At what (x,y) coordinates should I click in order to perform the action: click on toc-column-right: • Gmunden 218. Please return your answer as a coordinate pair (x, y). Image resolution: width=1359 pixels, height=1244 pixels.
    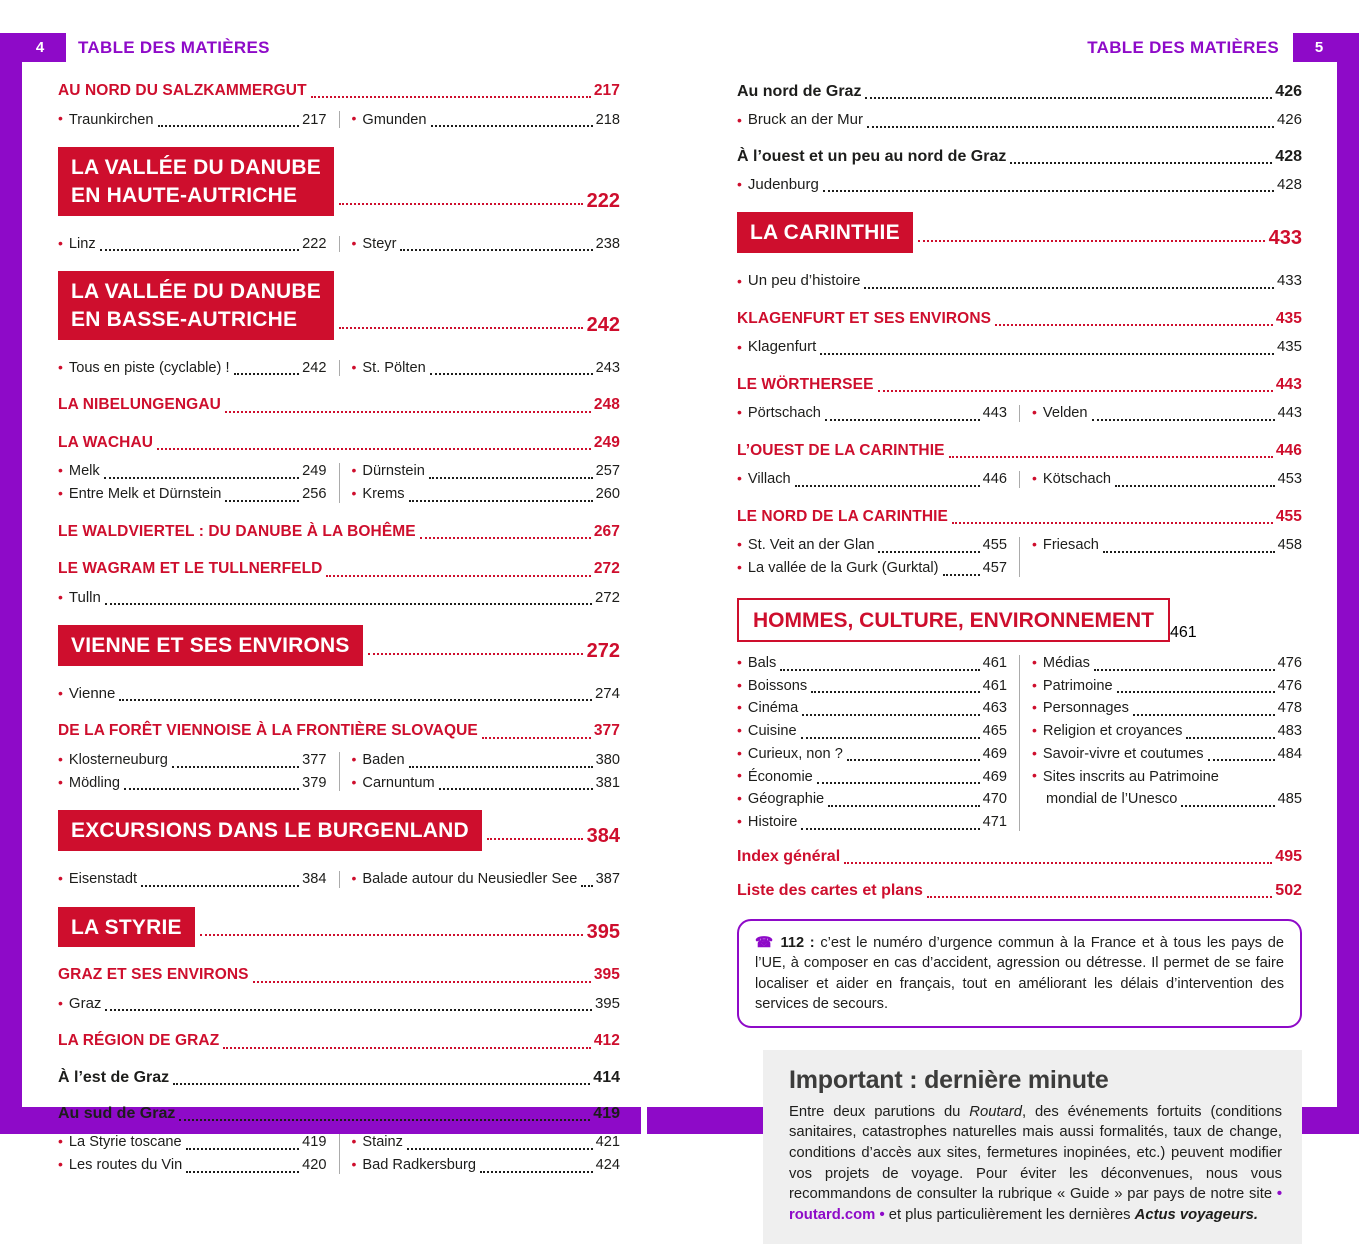
    Looking at the image, I should click on (486, 119).